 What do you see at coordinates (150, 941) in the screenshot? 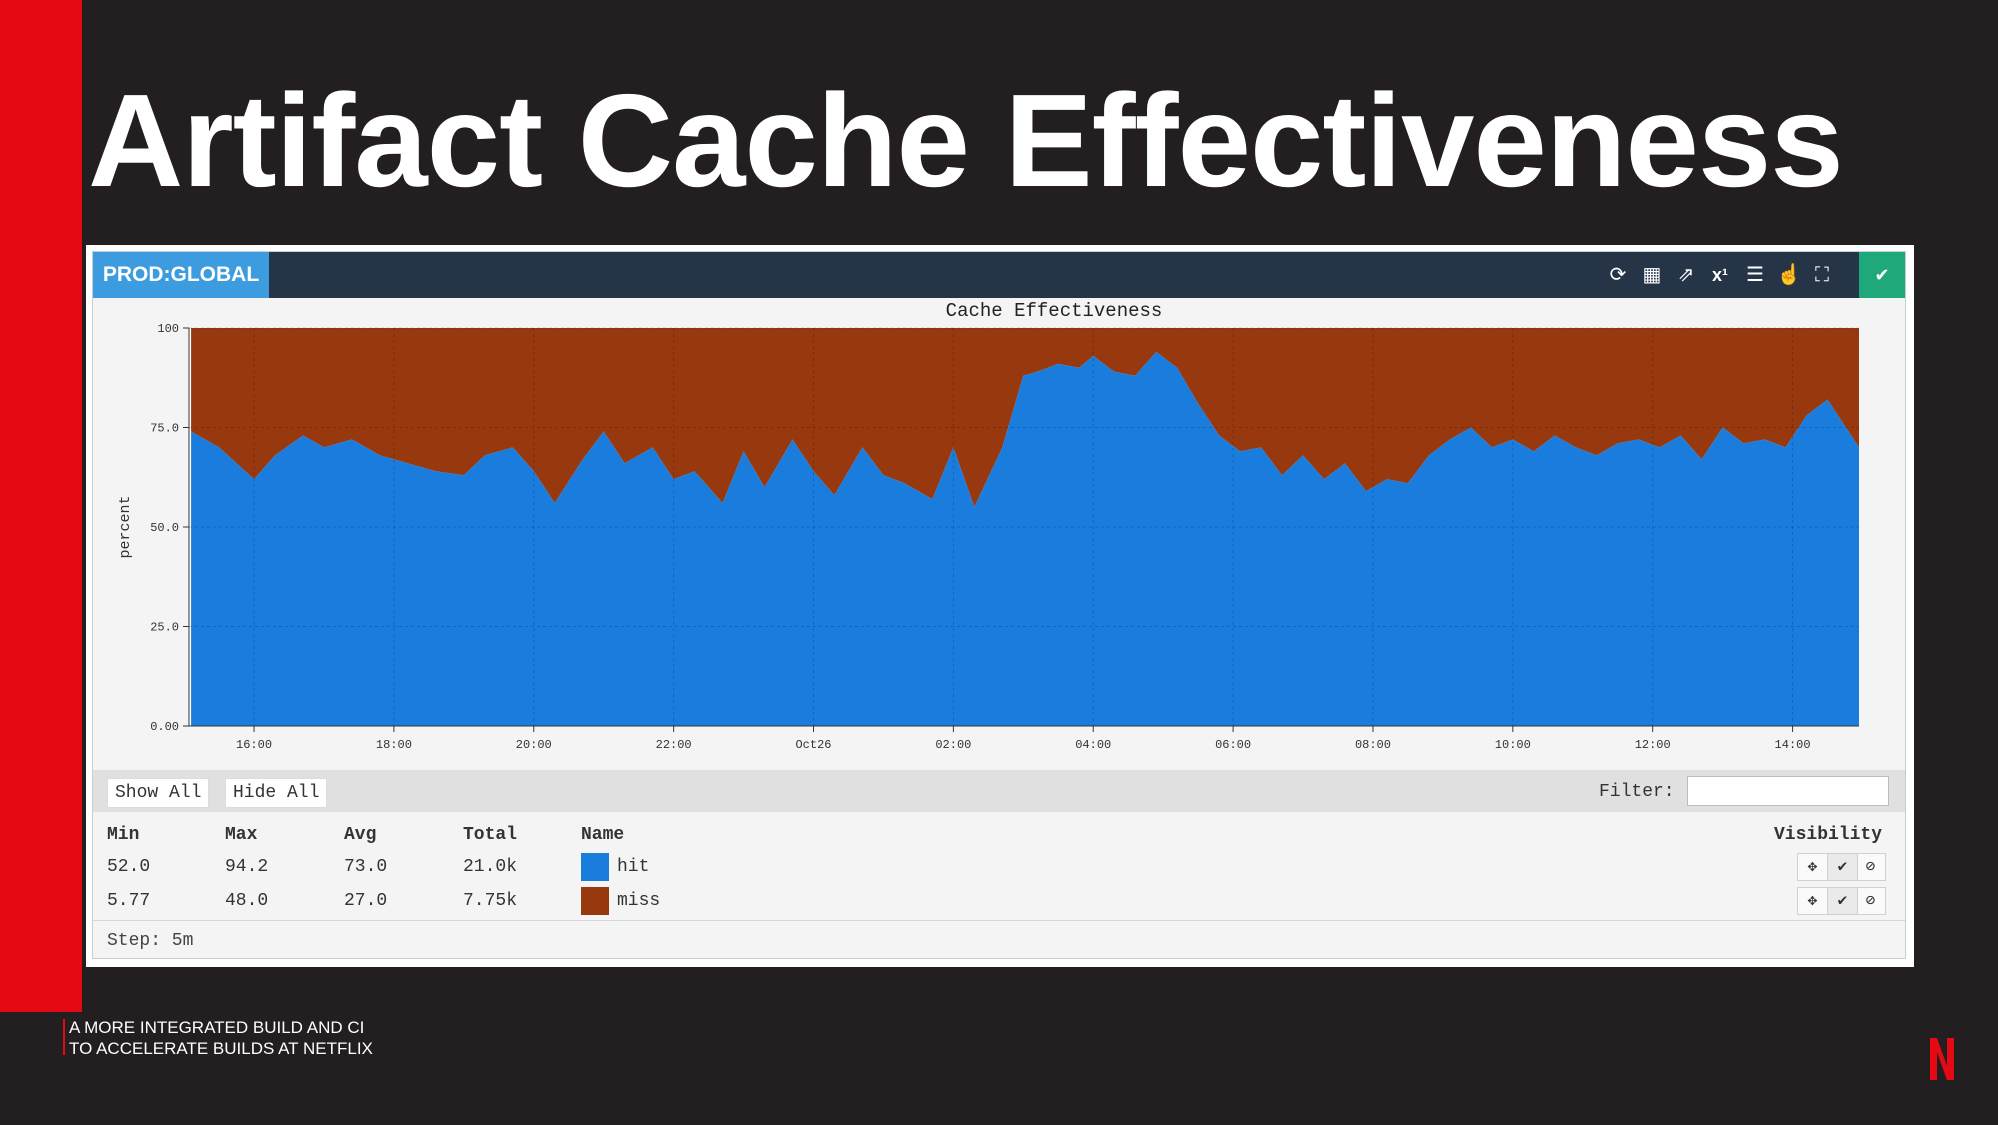
I see `step-label: Step: 5m` at bounding box center [150, 941].